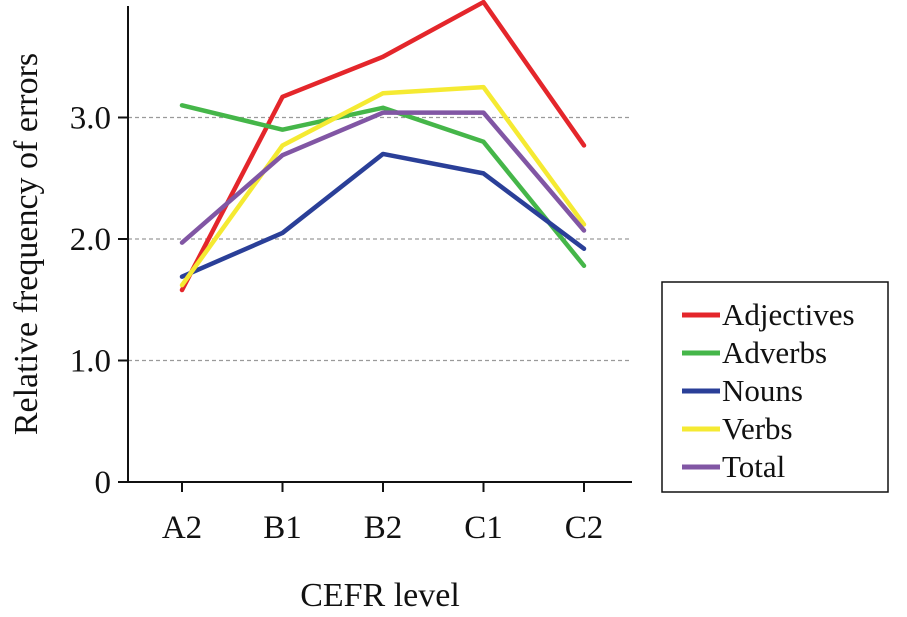  What do you see at coordinates (383, 528) in the screenshot?
I see `x-tick-label: B2` at bounding box center [383, 528].